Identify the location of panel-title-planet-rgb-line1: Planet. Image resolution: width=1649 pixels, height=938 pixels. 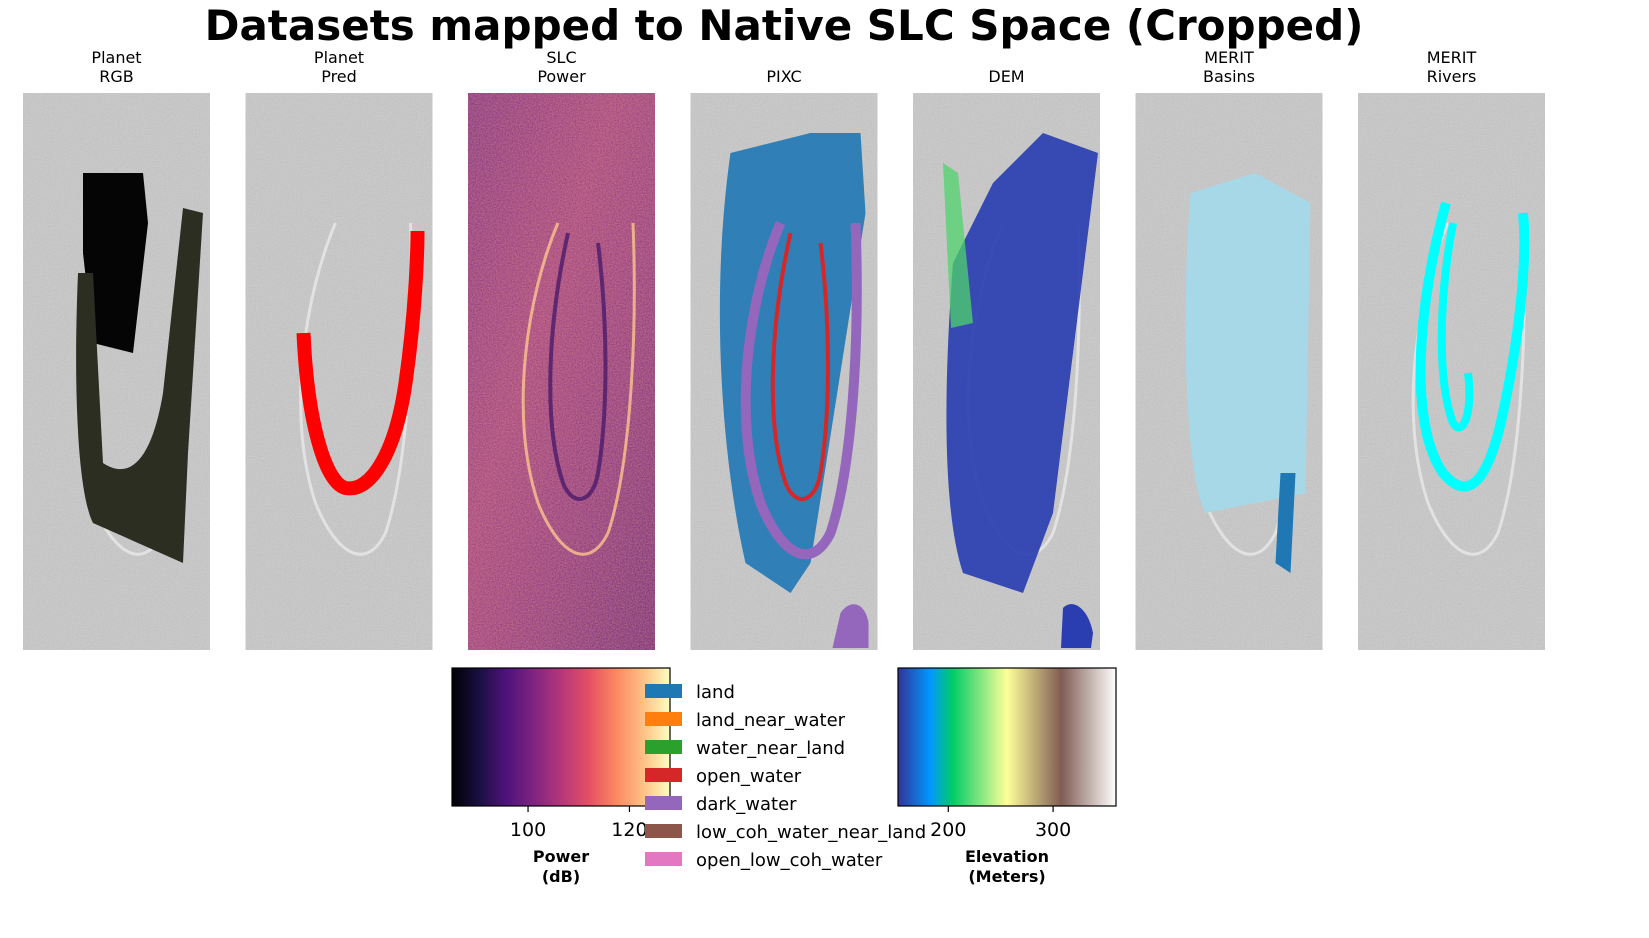
(116, 57).